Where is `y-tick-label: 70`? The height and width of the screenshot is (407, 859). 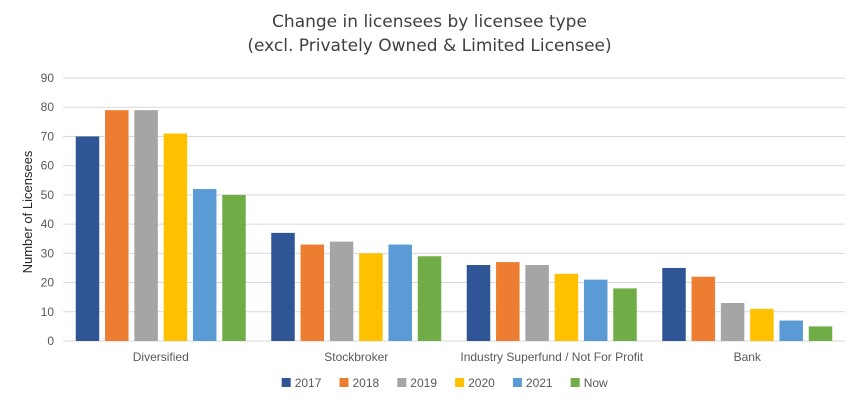 y-tick-label: 70 is located at coordinates (48, 136).